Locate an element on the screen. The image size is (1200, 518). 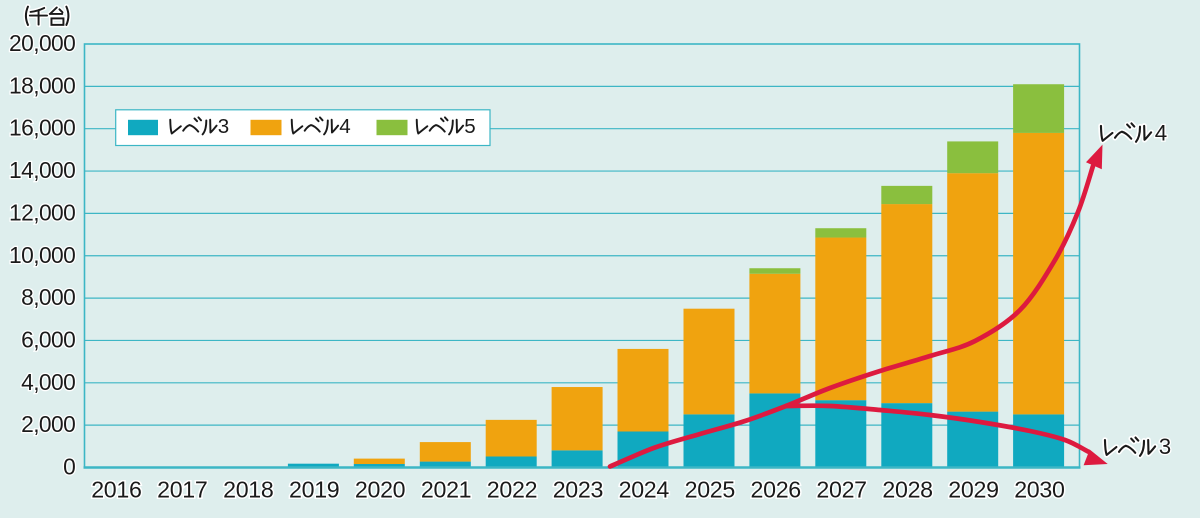
svg-text: 8,000 is located at coordinates (48, 297).